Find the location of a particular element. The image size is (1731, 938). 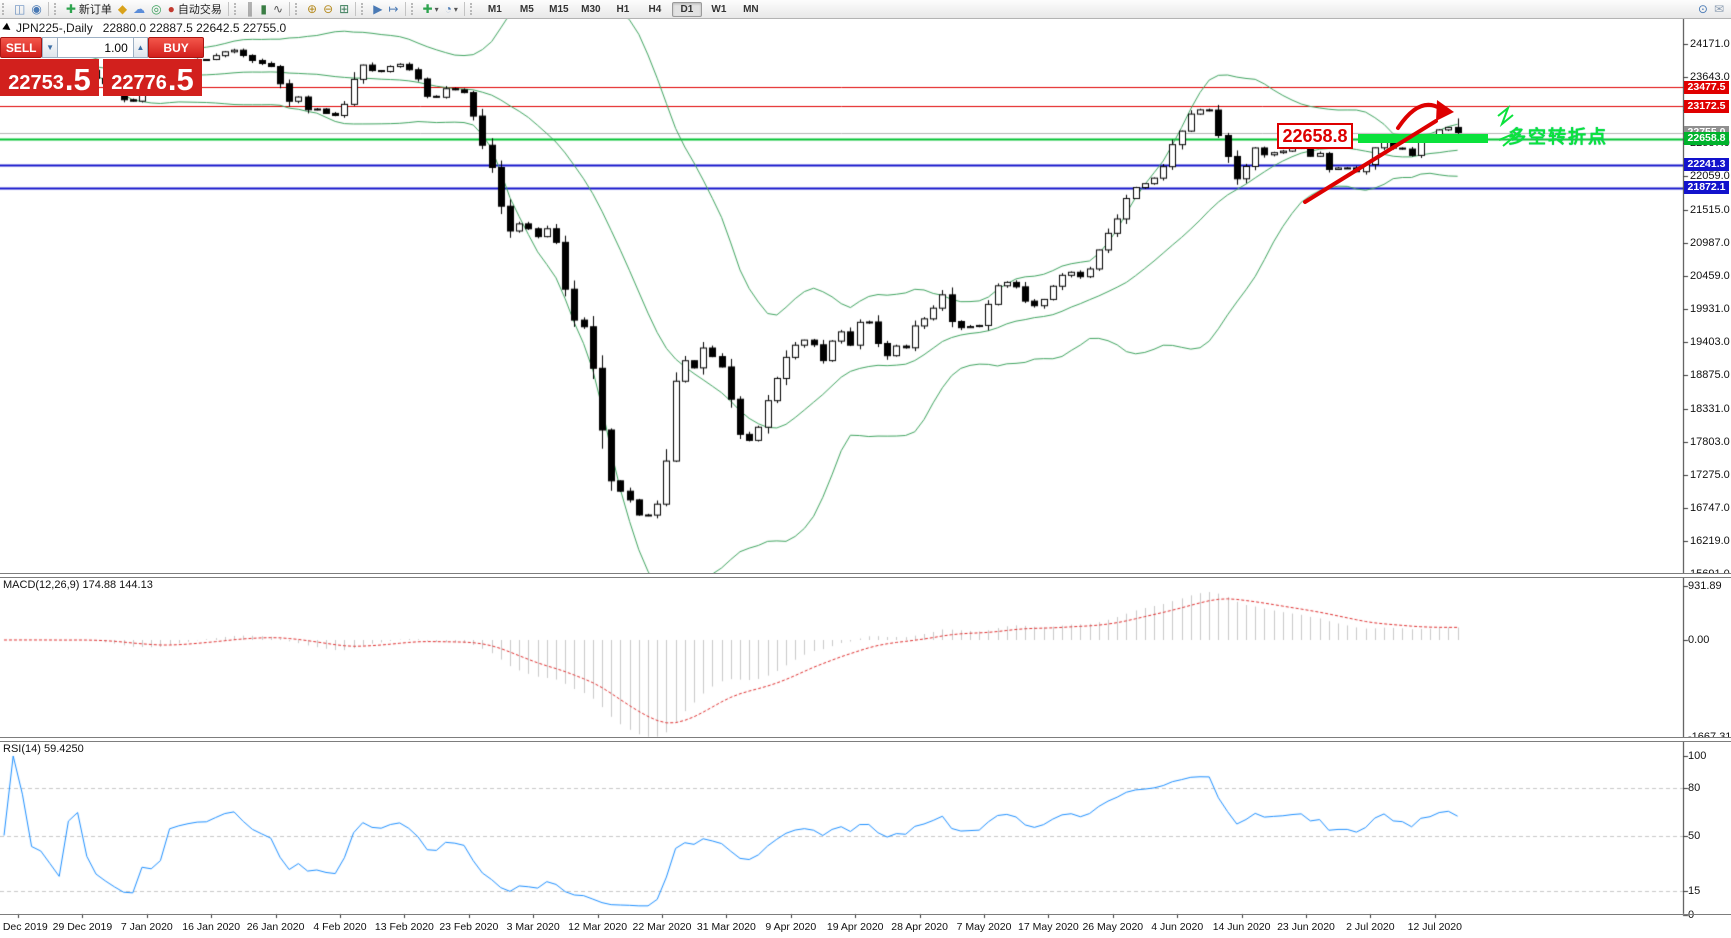

price-line-badge: 22241.3 is located at coordinates (1706, 165).